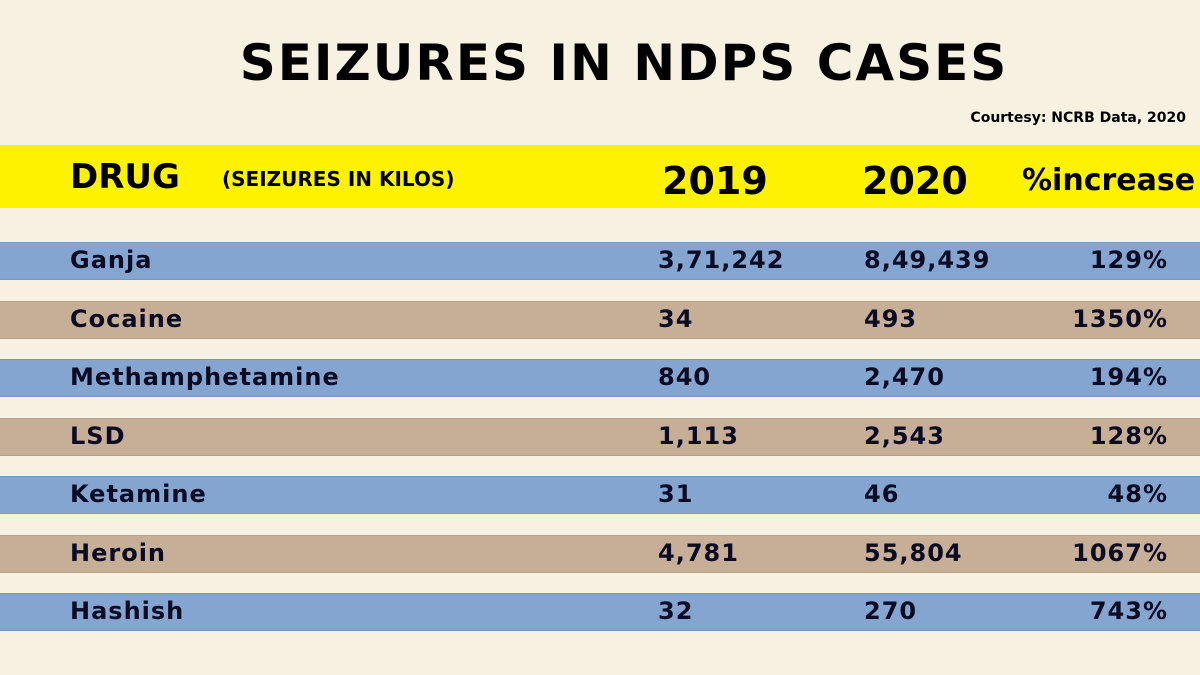 Image resolution: width=1200 pixels, height=675 pixels. Describe the element at coordinates (600, 436) in the screenshot. I see `table-row: LSD 1,113 2,543 128%` at that location.